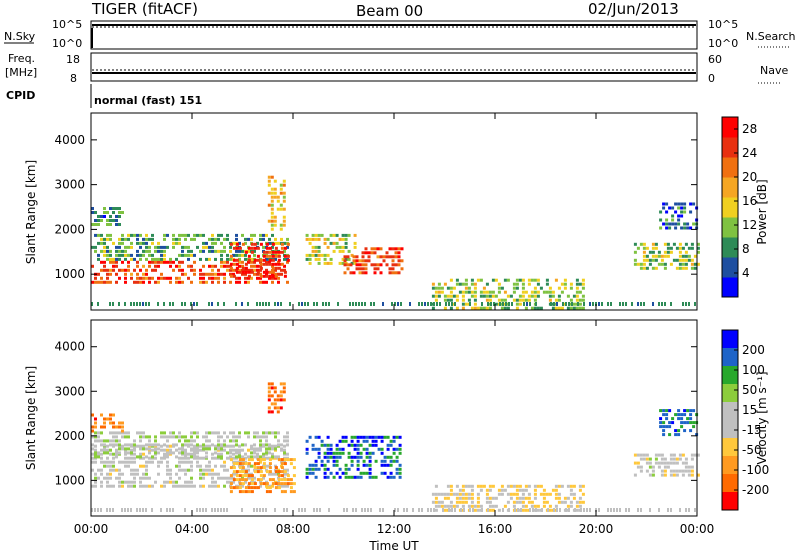 Image resolution: width=800 pixels, height=554 pixels. Describe the element at coordinates (730, 167) in the screenshot. I see `colorbar-swatch` at that location.